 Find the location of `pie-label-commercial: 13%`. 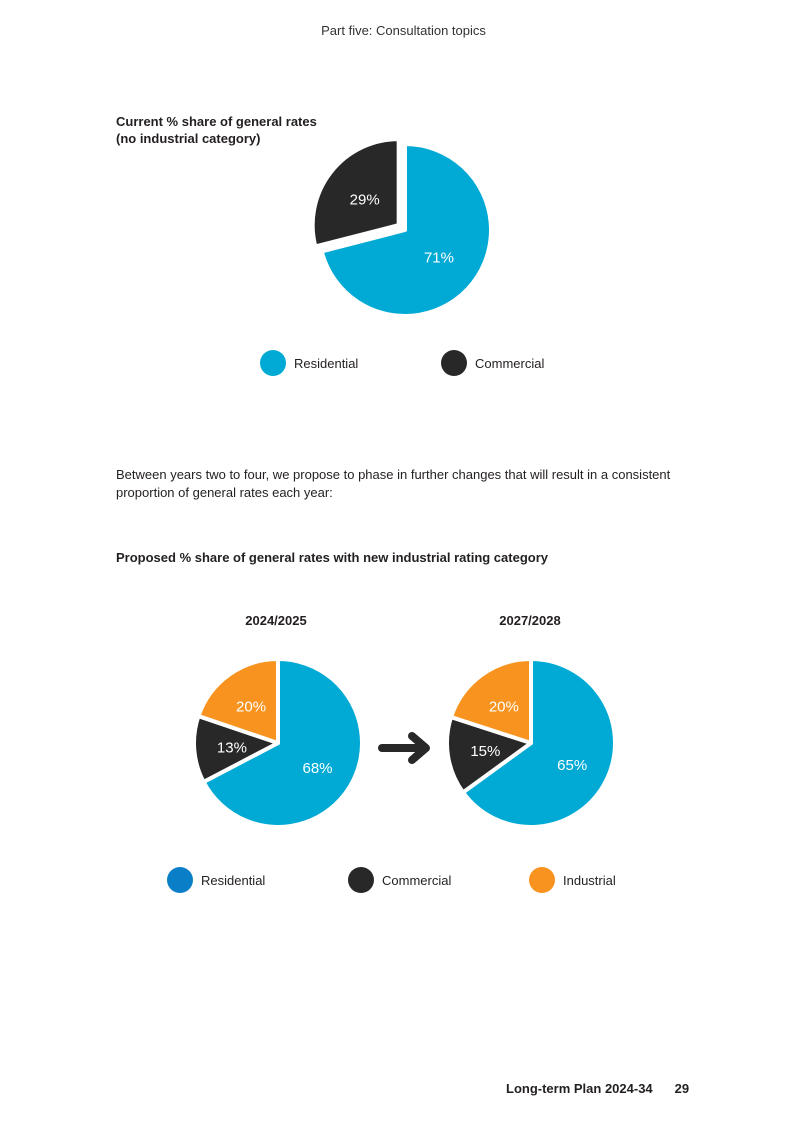

pie-label-commercial: 13% is located at coordinates (232, 748).